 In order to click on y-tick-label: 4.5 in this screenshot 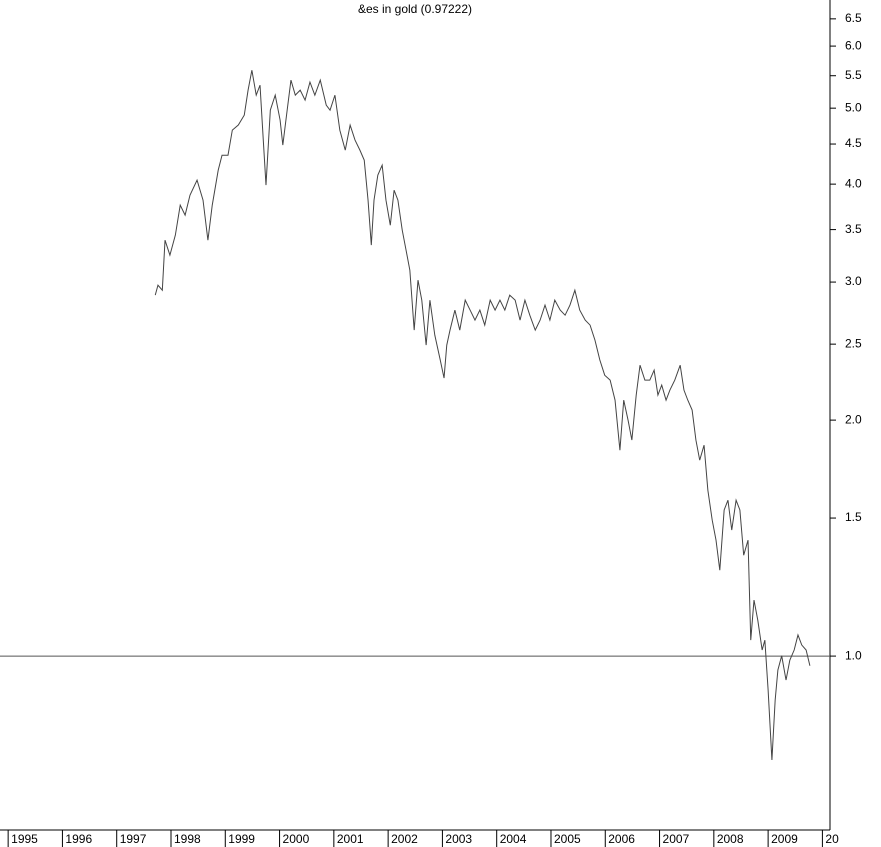, I will do `click(853, 143)`.